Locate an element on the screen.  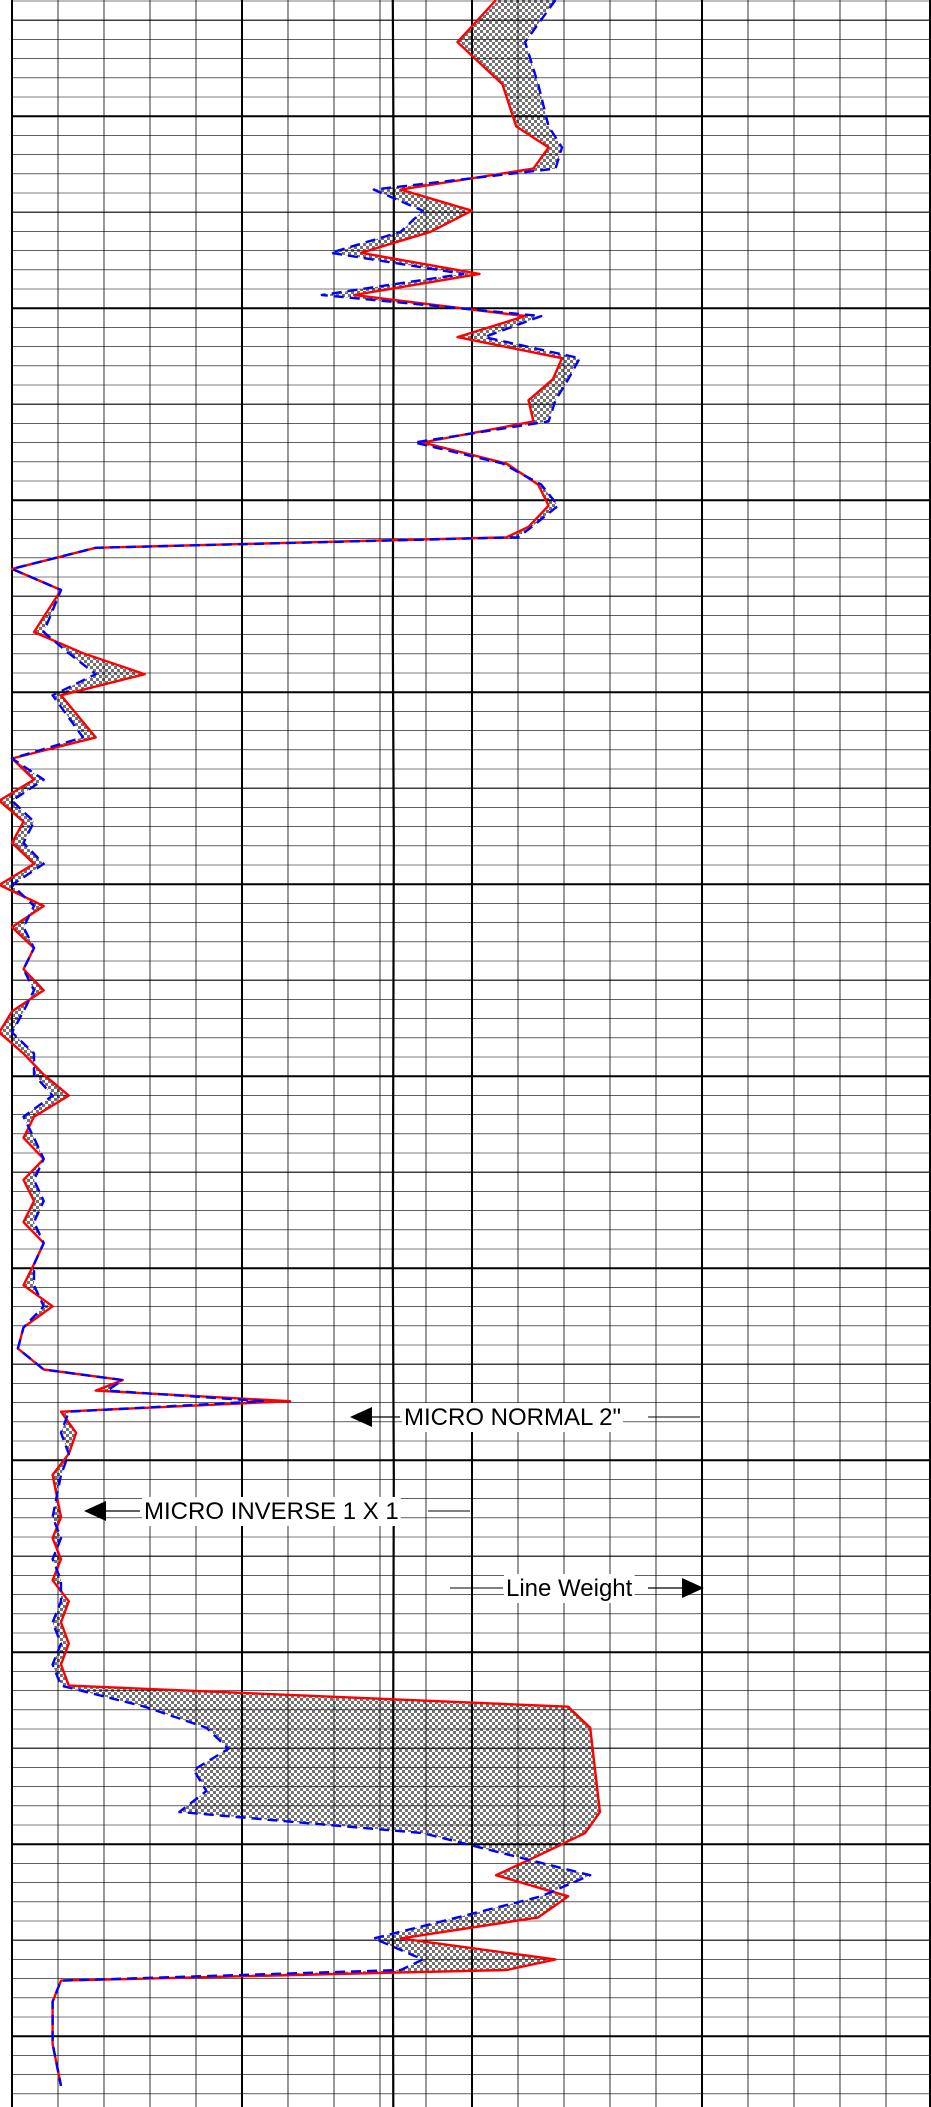
line-weight-curve is located at coordinates (393, 1053).